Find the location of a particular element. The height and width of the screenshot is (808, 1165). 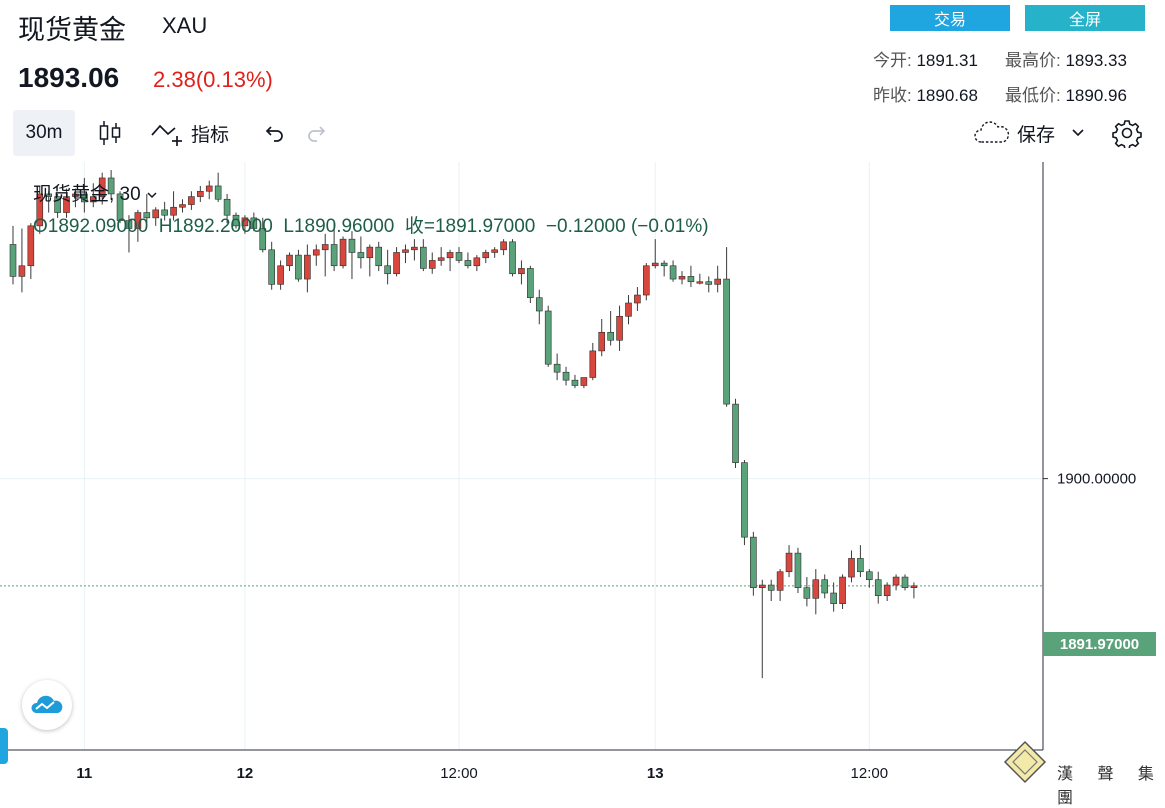

undo-icon is located at coordinates (274, 134).